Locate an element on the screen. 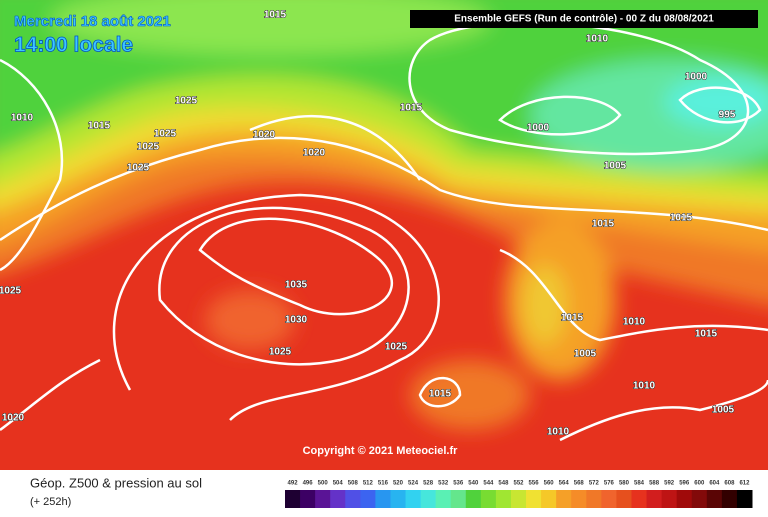 The height and width of the screenshot is (517, 768). legend-value: 584 is located at coordinates (639, 484).